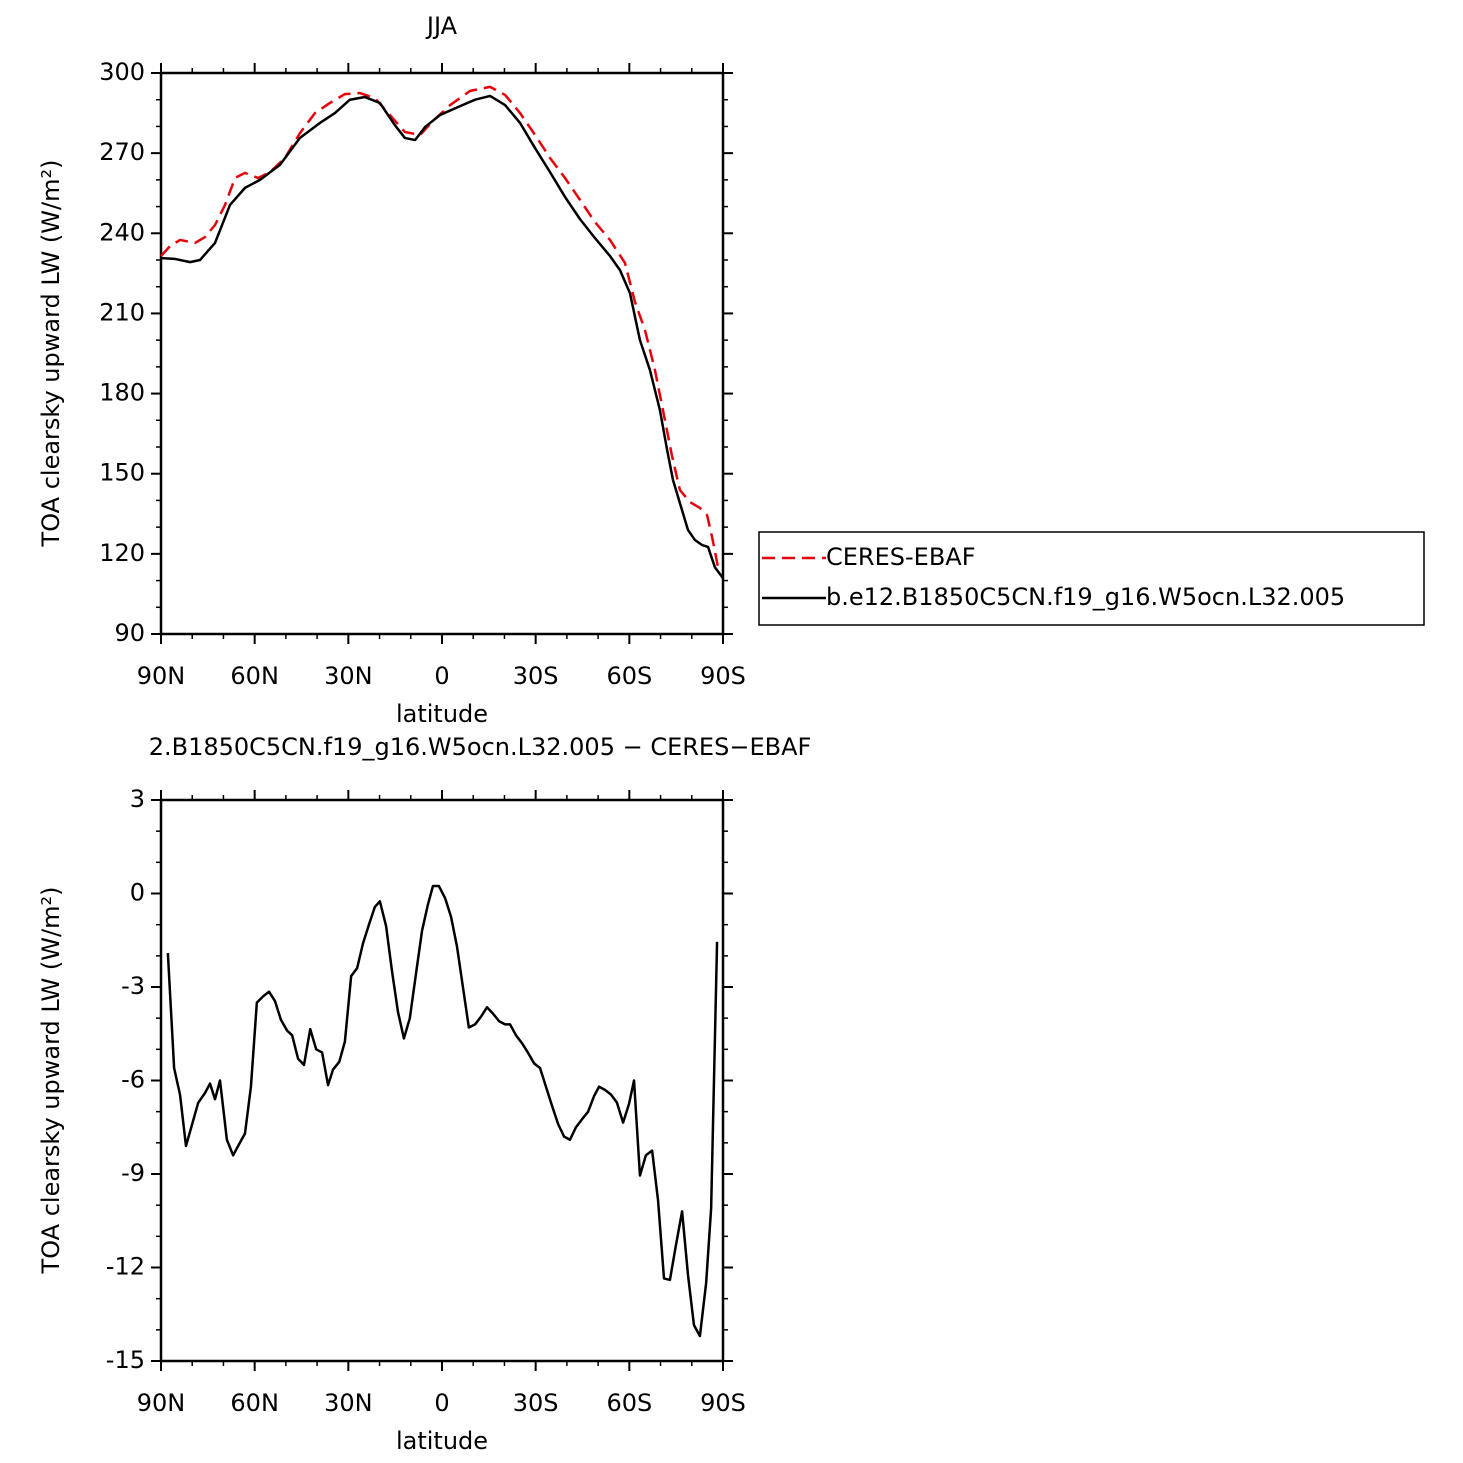  I want to click on chart-title: JJA, so click(441, 26).